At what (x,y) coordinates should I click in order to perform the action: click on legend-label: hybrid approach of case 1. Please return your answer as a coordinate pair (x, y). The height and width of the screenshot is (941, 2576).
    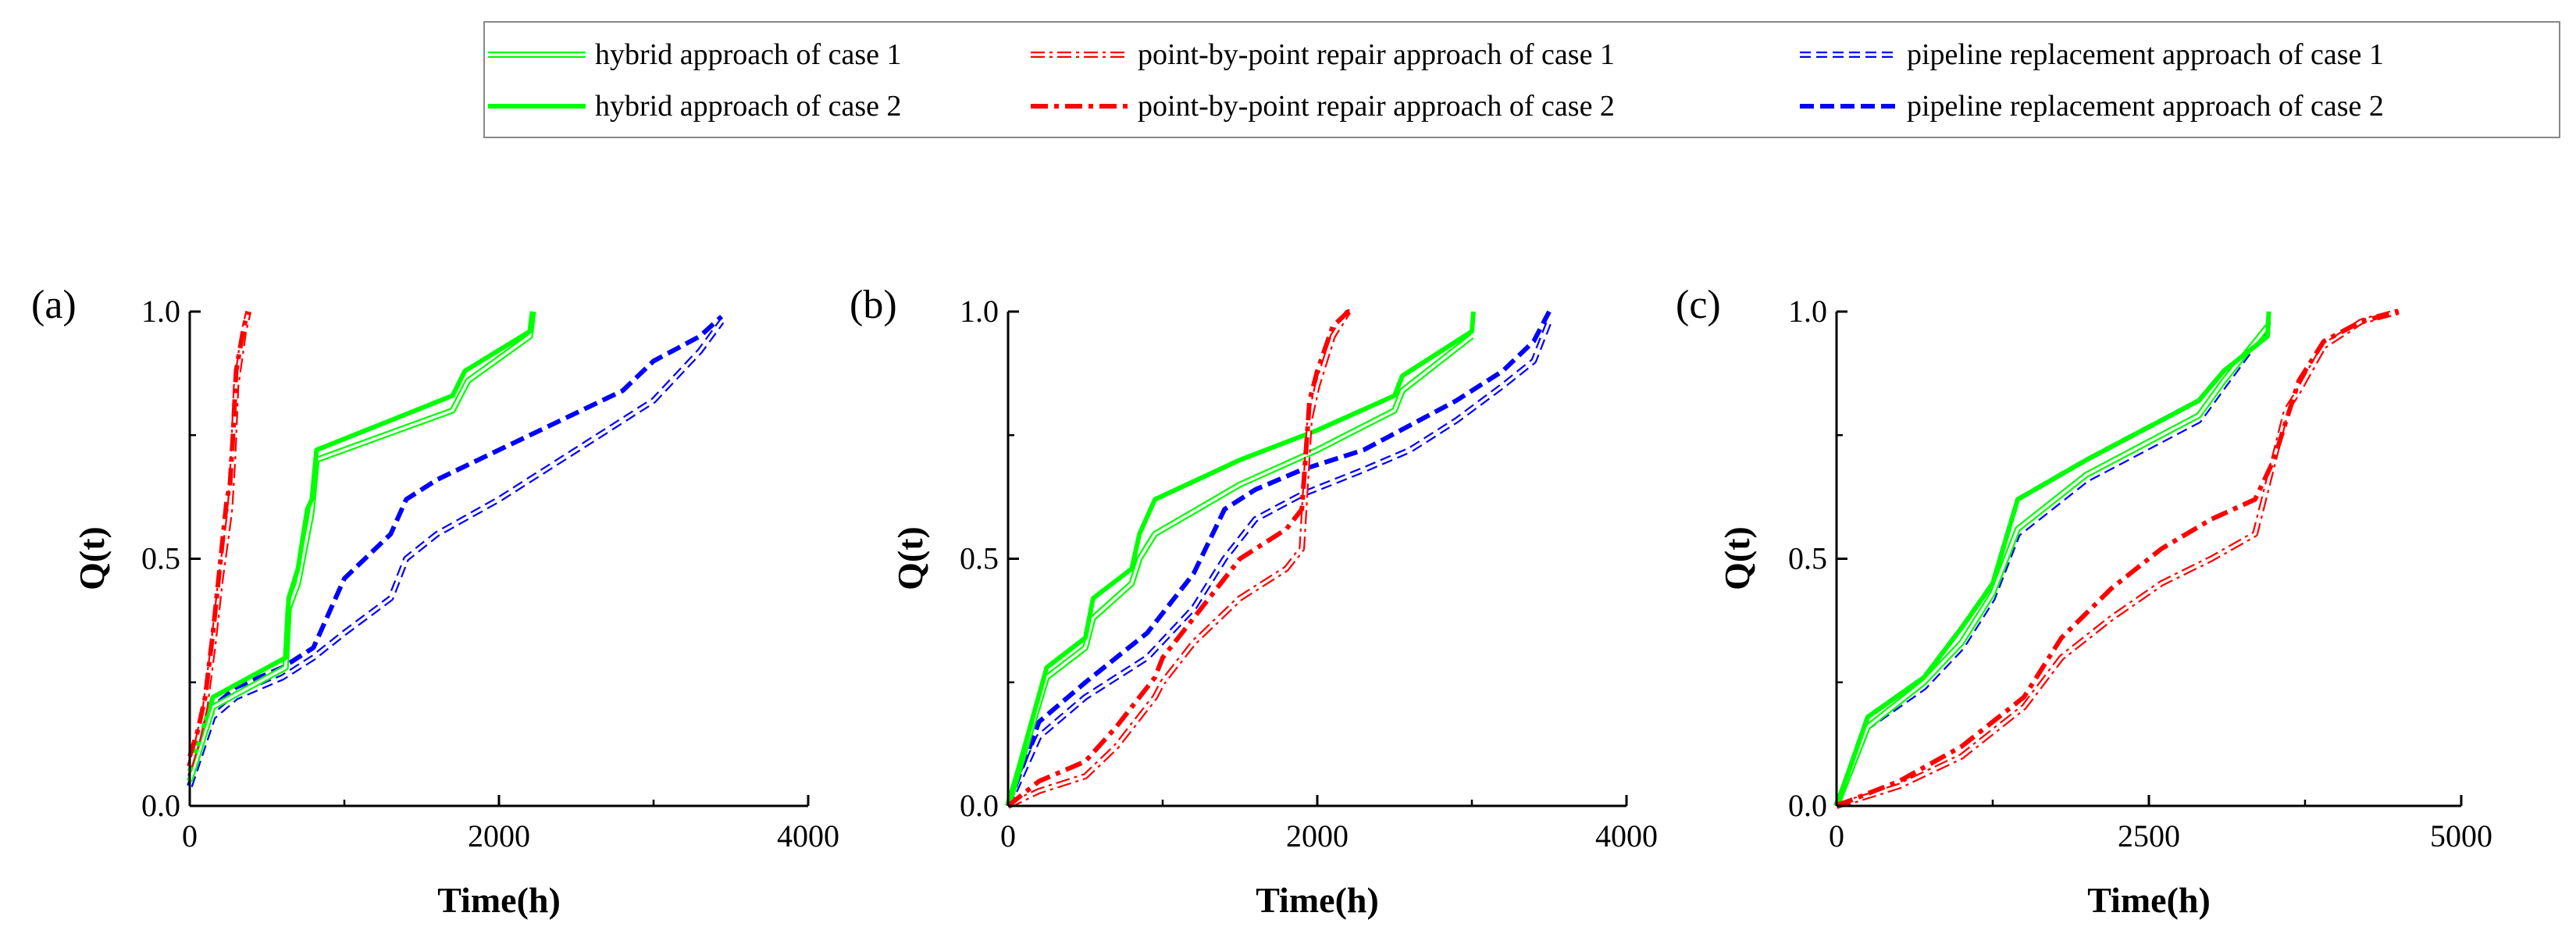
    Looking at the image, I should click on (748, 55).